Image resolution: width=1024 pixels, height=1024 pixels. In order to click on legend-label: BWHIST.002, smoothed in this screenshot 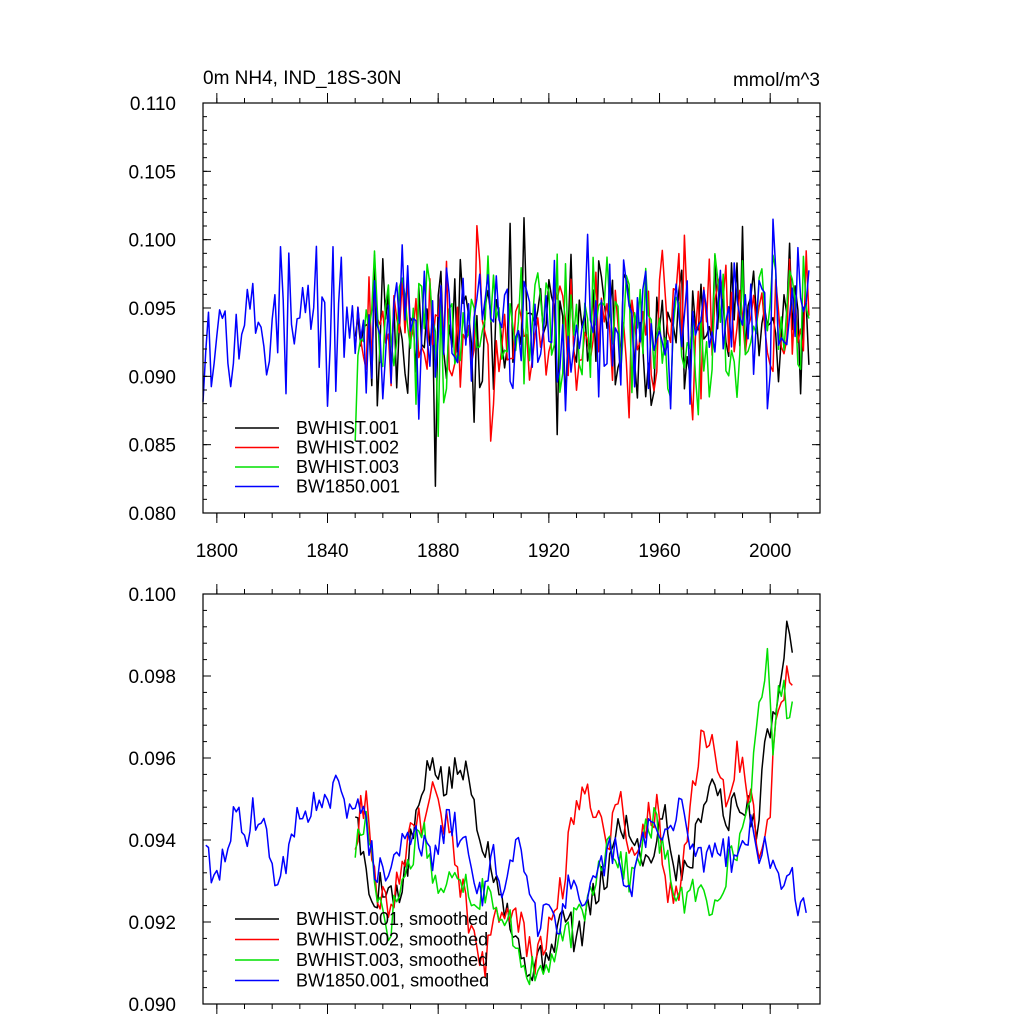, I will do `click(392, 940)`.